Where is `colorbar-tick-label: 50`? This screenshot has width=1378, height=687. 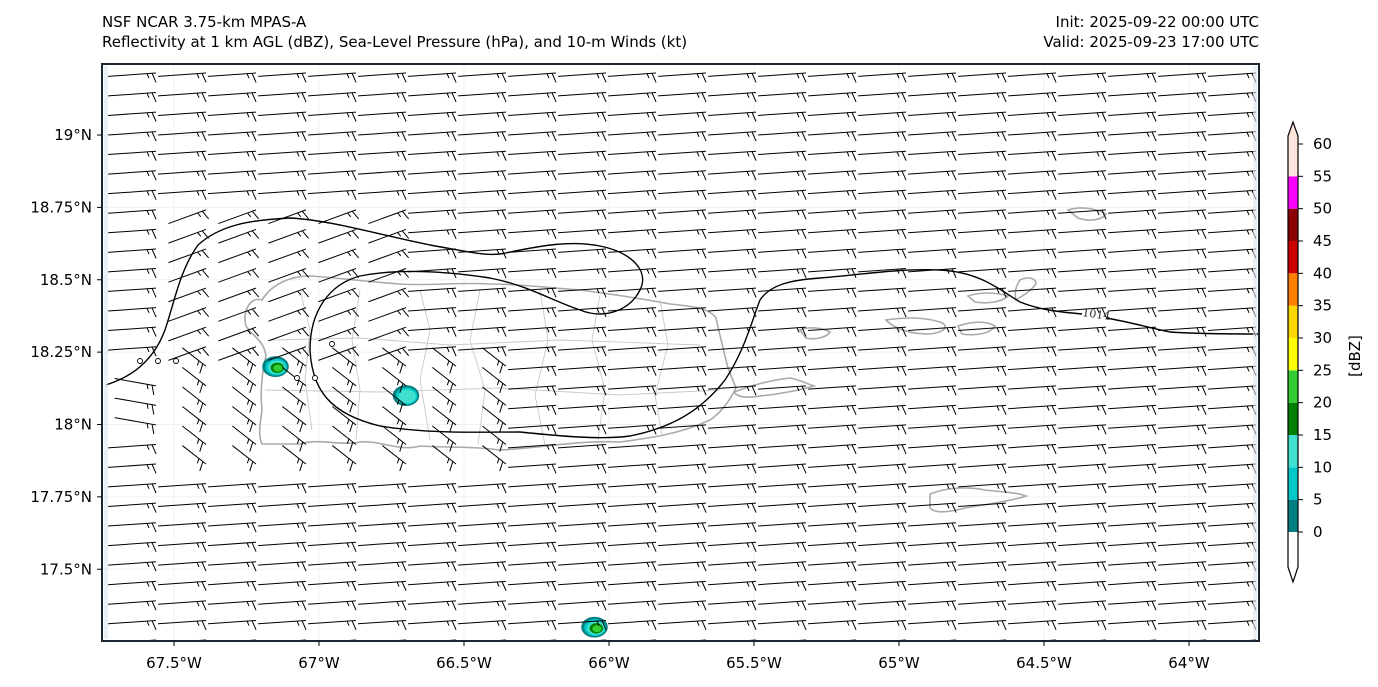 colorbar-tick-label: 50 is located at coordinates (1322, 209).